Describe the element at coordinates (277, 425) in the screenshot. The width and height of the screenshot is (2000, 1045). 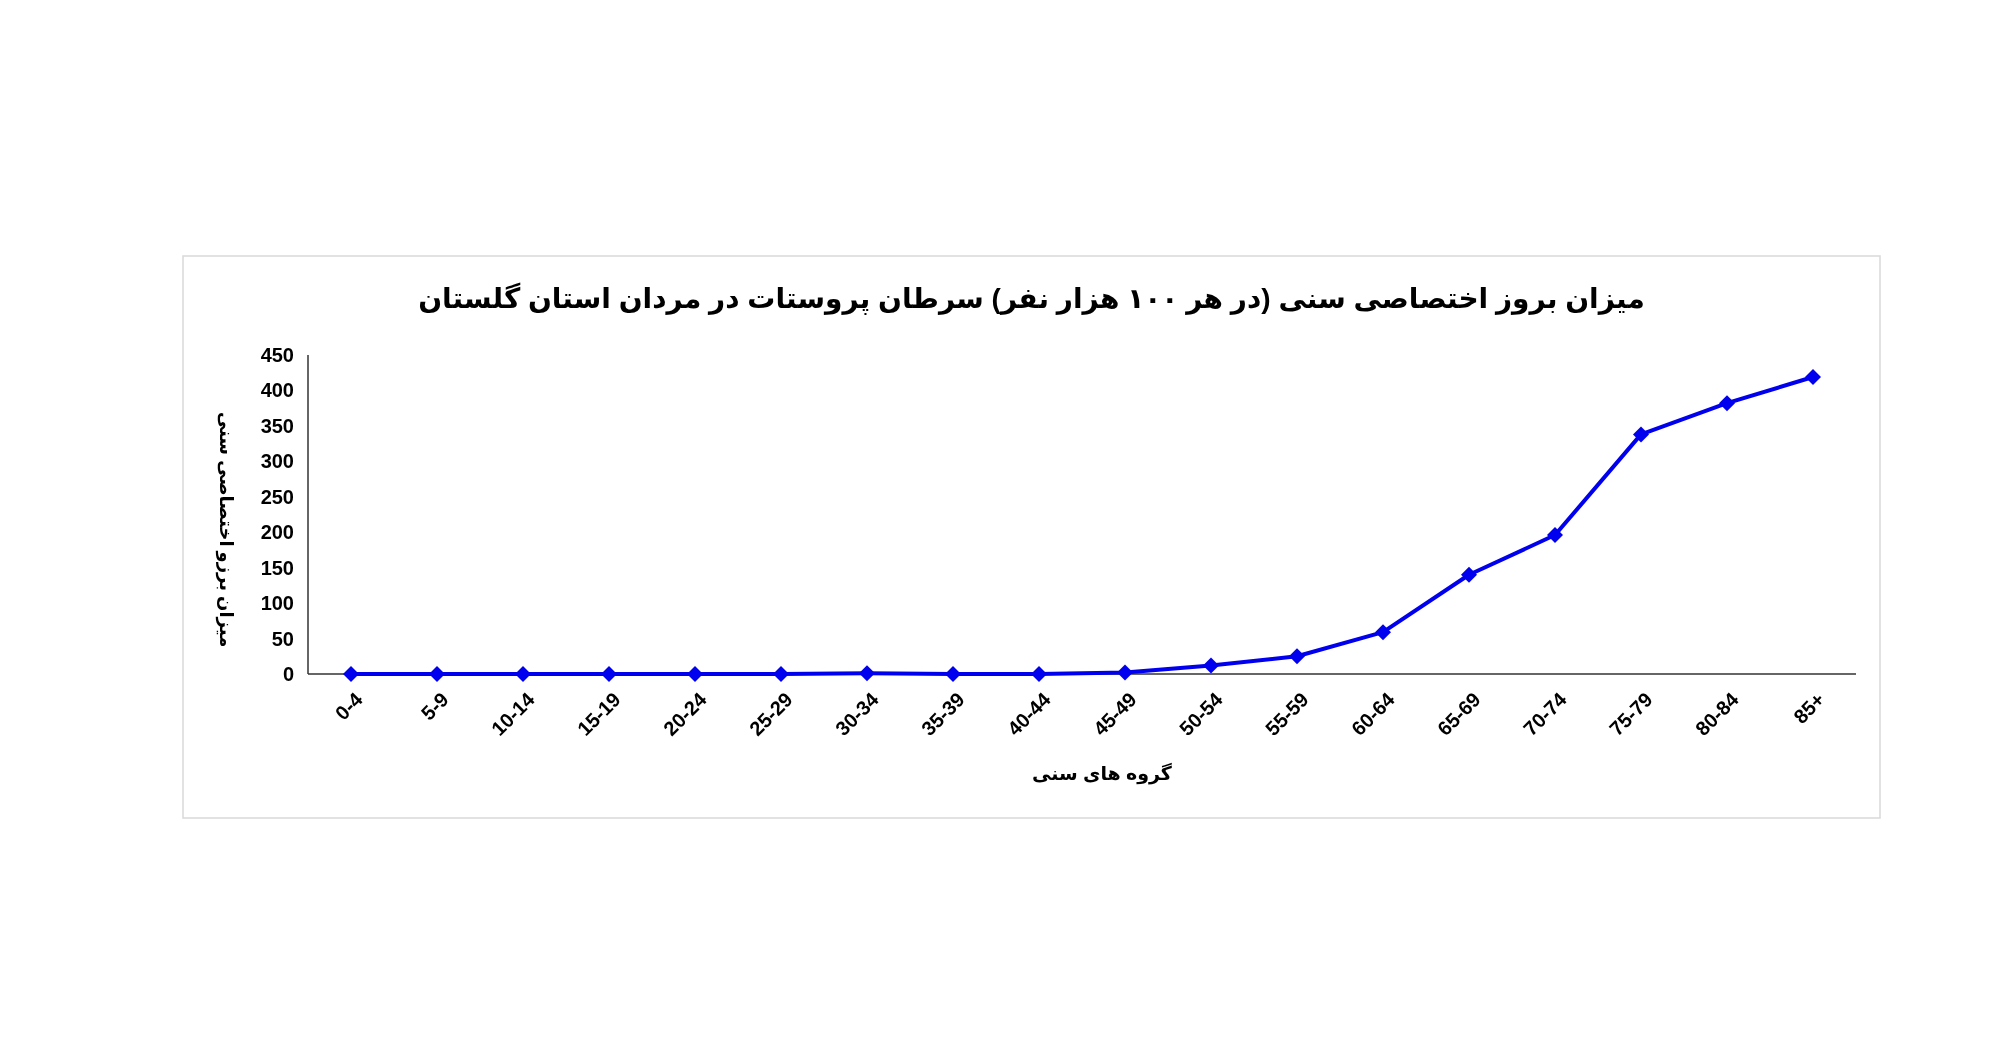
I see `y-tick-label: 350` at that location.